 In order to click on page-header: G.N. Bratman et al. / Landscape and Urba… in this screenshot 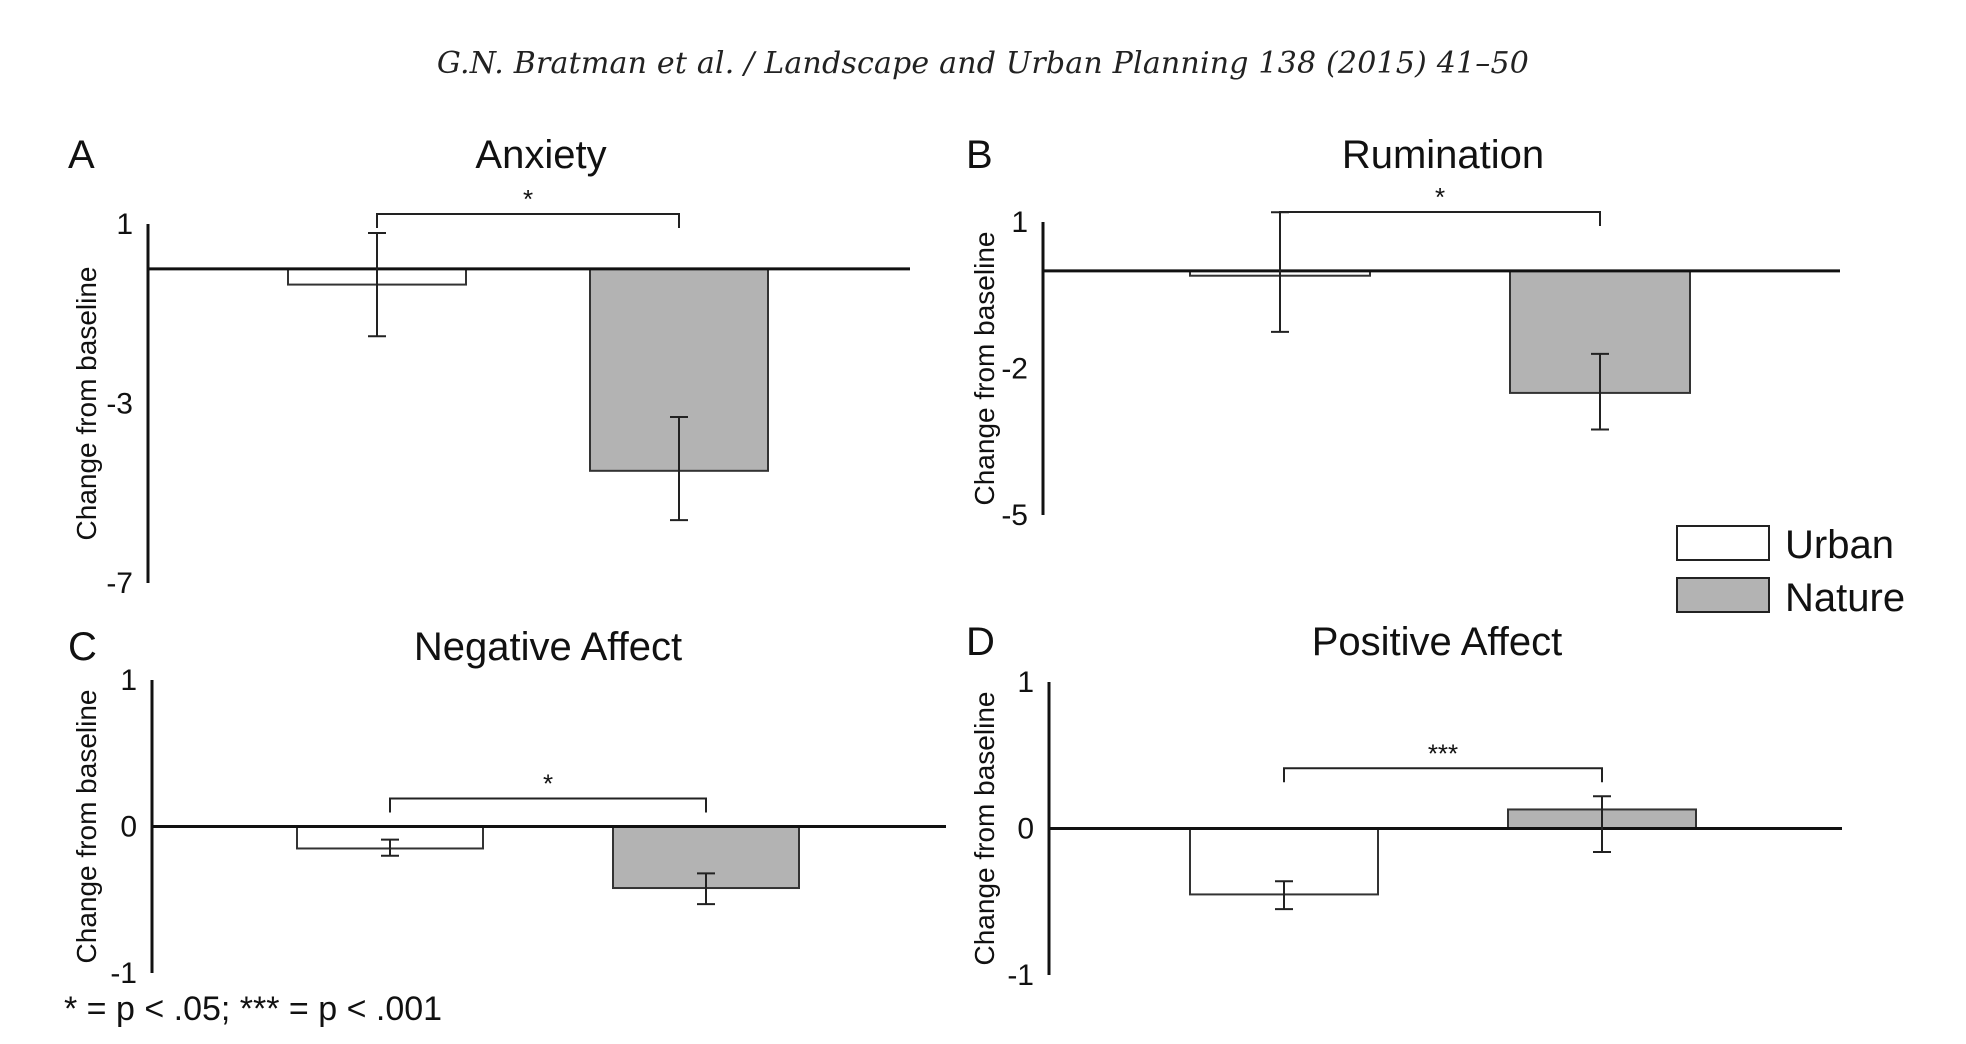, I will do `click(983, 63)`.